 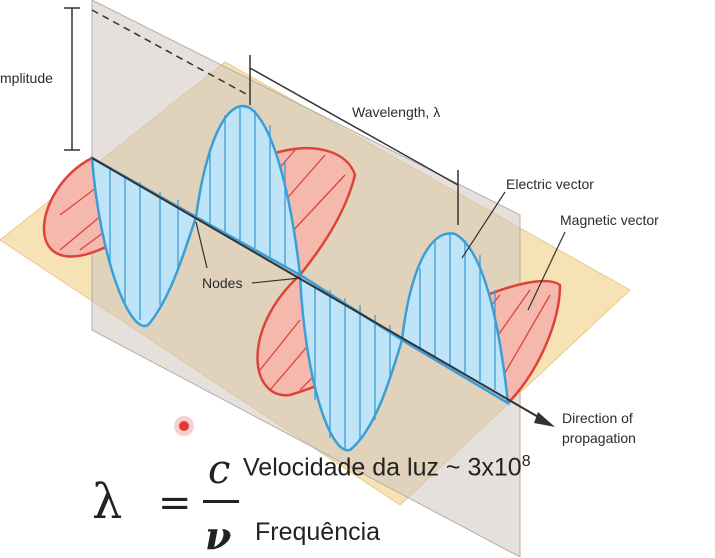 I want to click on speed-of-light-note: Velocidade da luz ~ 3x108, so click(x=387, y=467).